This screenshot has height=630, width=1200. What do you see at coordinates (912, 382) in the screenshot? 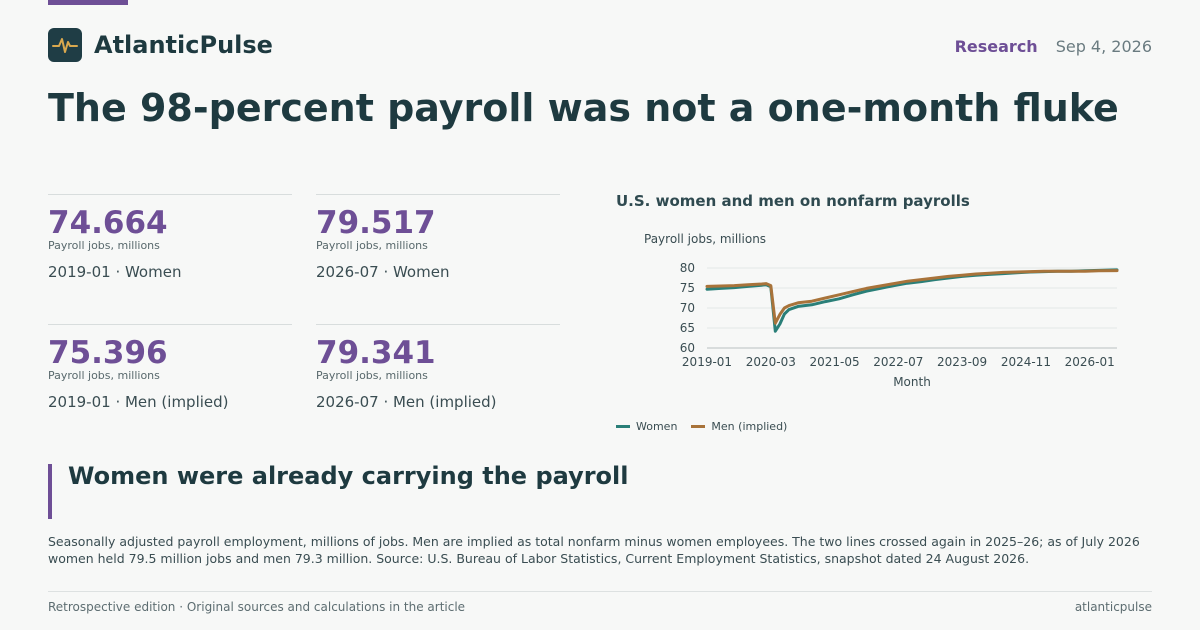
I see `x-axis-label: Month` at bounding box center [912, 382].